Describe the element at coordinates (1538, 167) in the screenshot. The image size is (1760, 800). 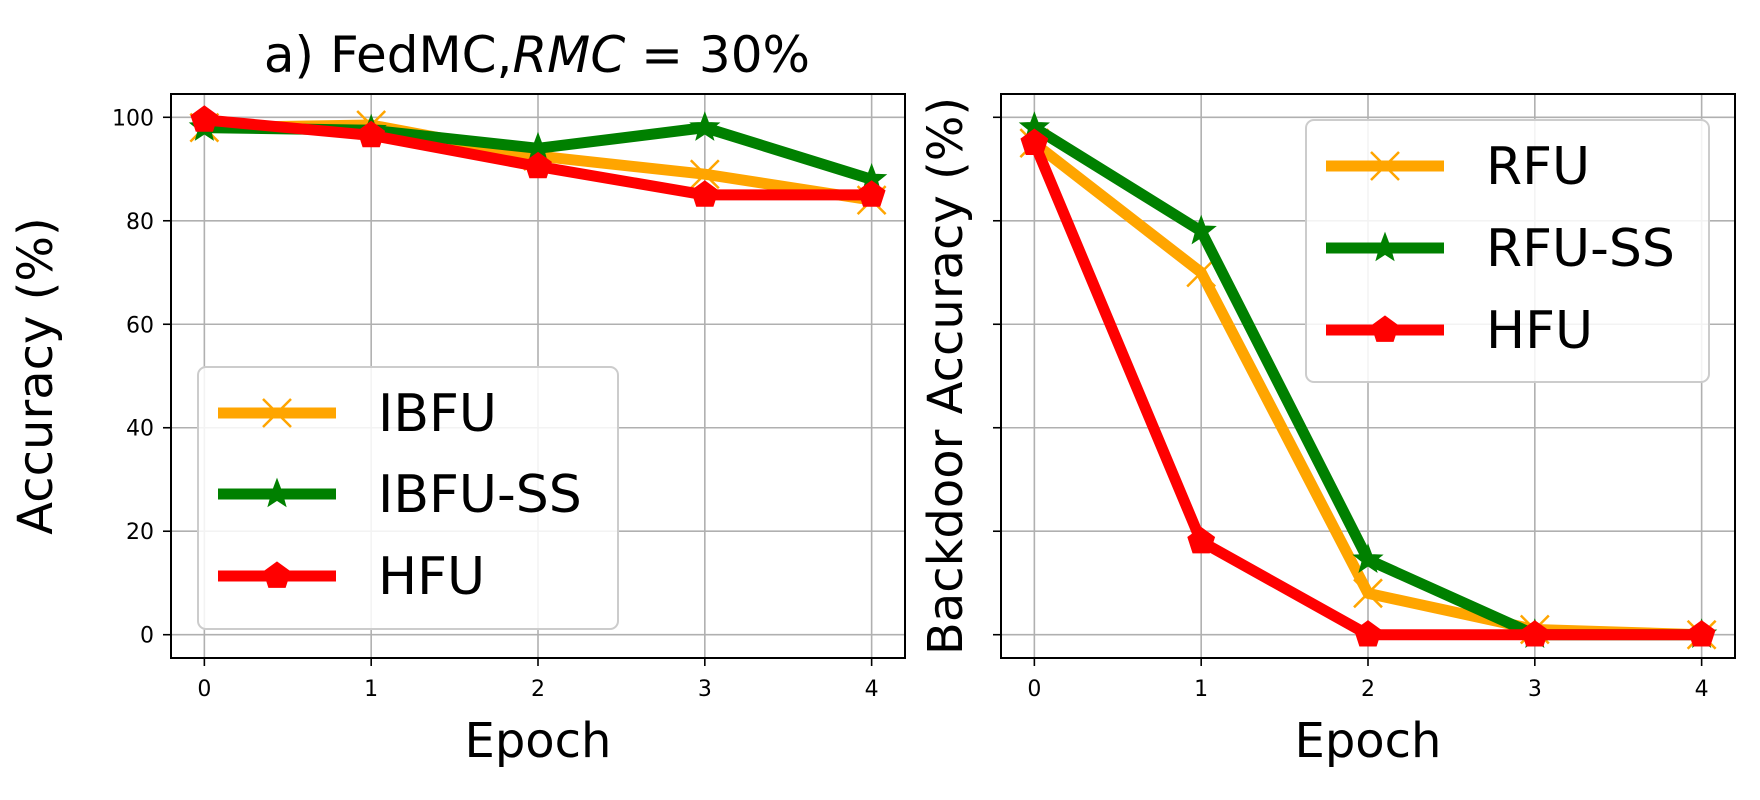
I see `legend-label: RFU` at that location.